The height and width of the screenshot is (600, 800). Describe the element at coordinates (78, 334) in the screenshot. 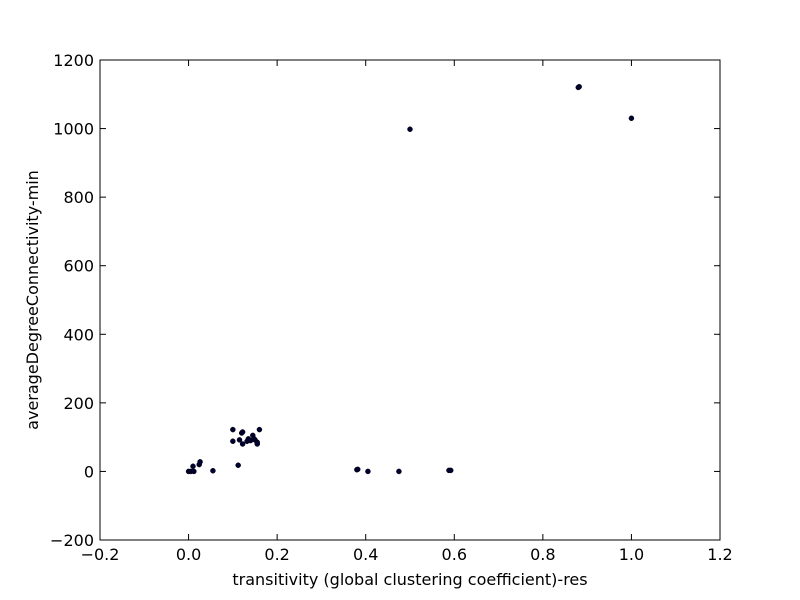

I see `y-tick-label: 400` at that location.